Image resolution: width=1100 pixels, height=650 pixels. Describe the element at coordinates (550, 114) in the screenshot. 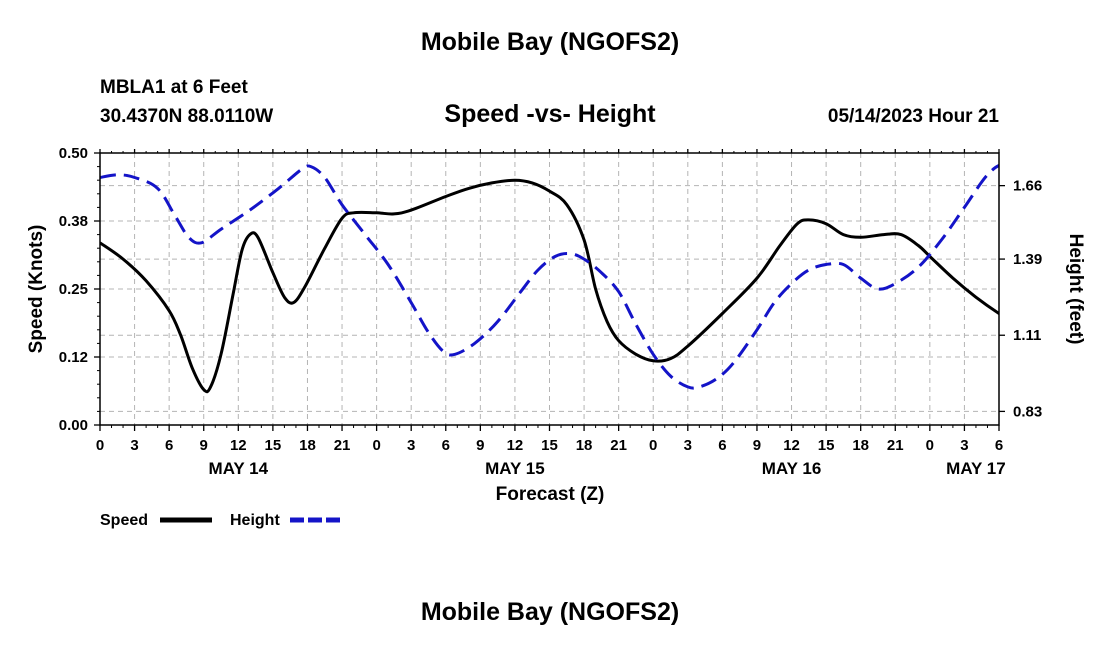

I see `chart-title: Speed -vs- Height` at that location.